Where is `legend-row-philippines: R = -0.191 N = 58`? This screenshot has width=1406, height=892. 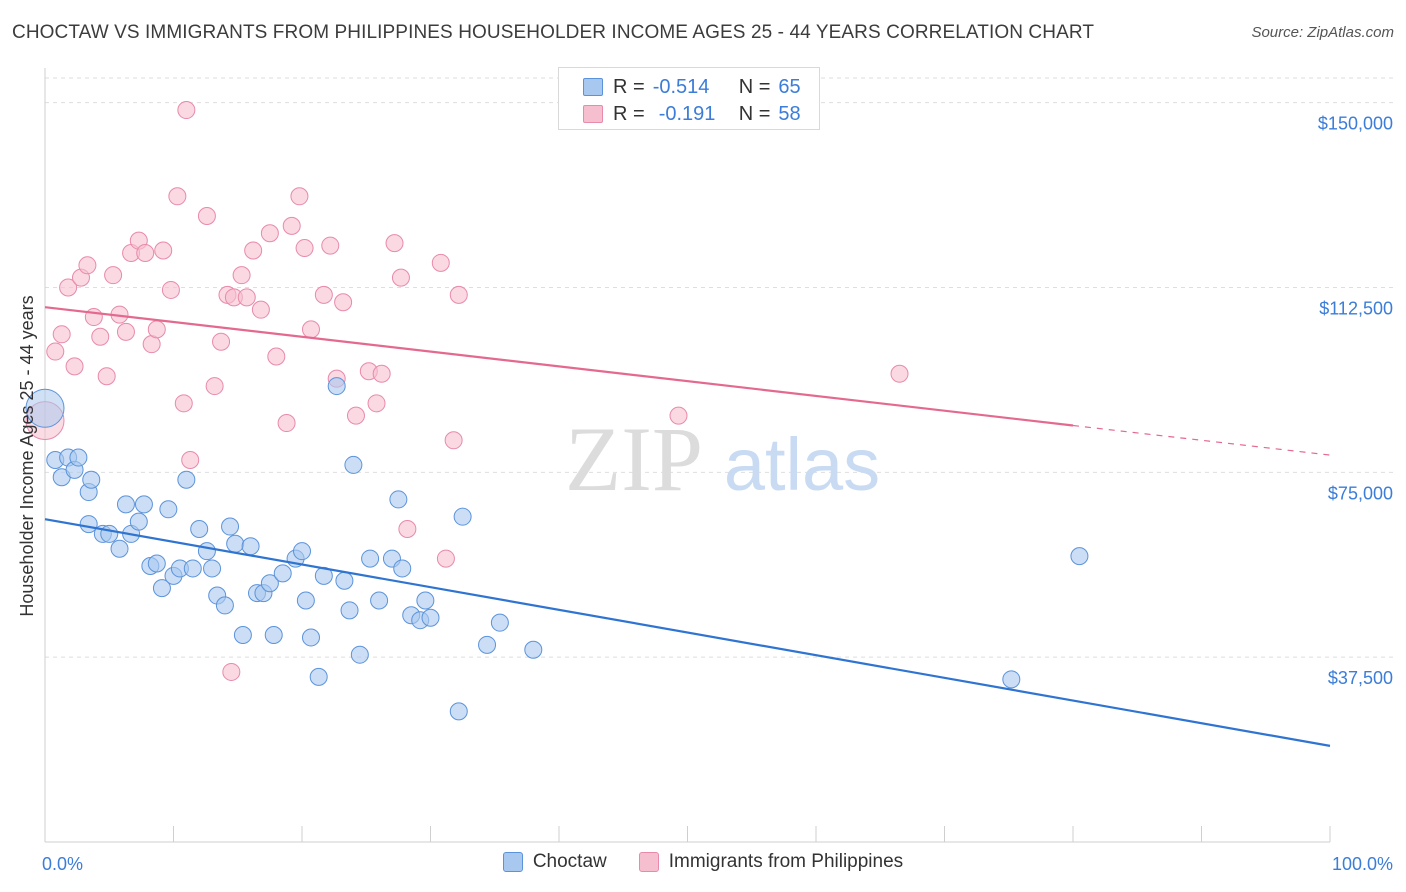 legend-row-philippines: R = -0.191 N = 58 is located at coordinates (692, 114).